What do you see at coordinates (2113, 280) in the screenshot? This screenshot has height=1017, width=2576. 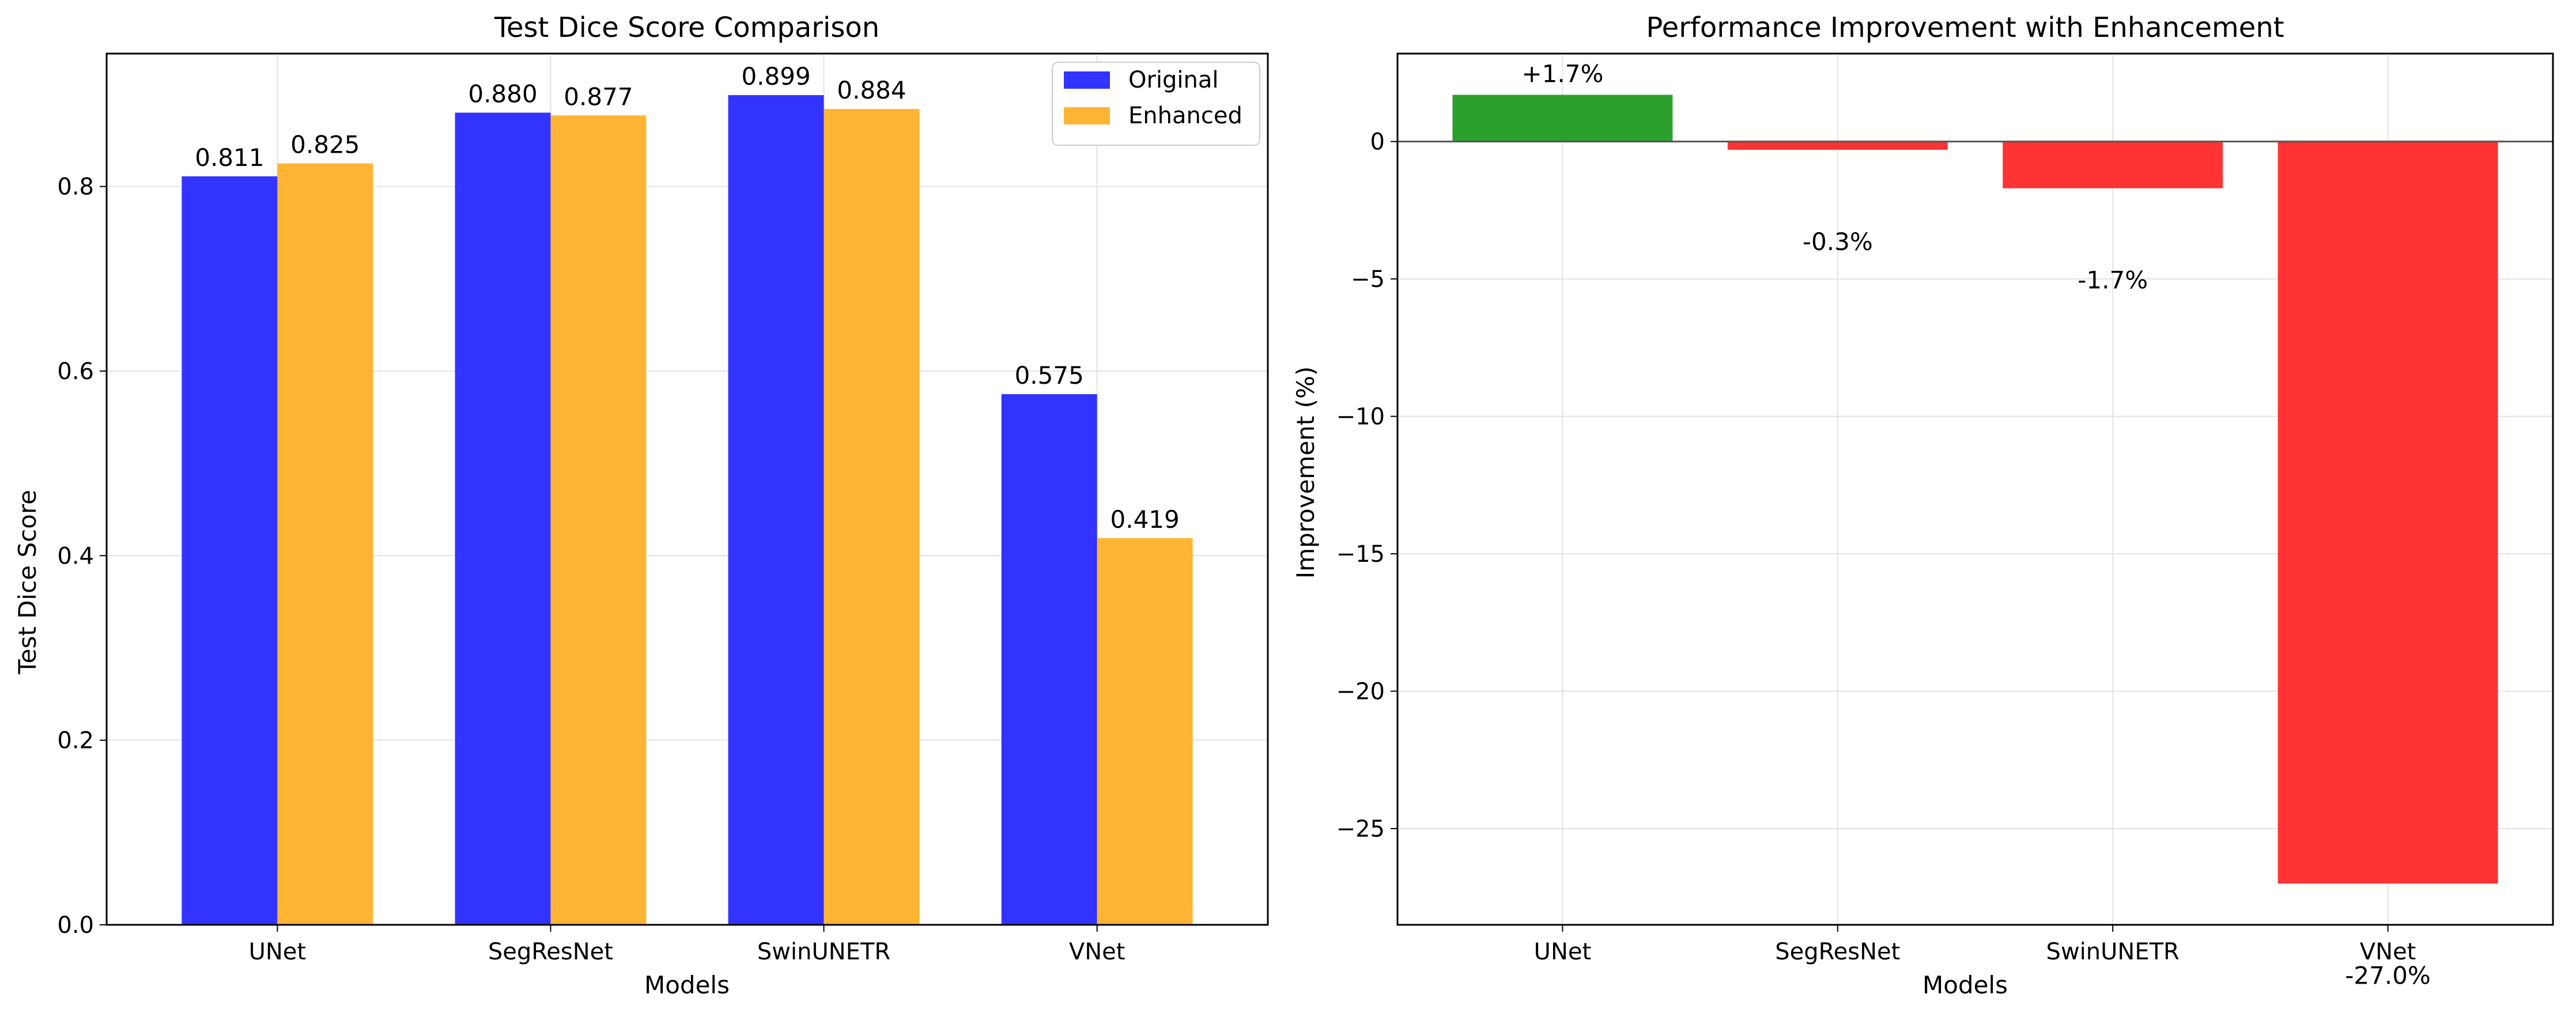 I see `chart2-data-label: -1.7%` at bounding box center [2113, 280].